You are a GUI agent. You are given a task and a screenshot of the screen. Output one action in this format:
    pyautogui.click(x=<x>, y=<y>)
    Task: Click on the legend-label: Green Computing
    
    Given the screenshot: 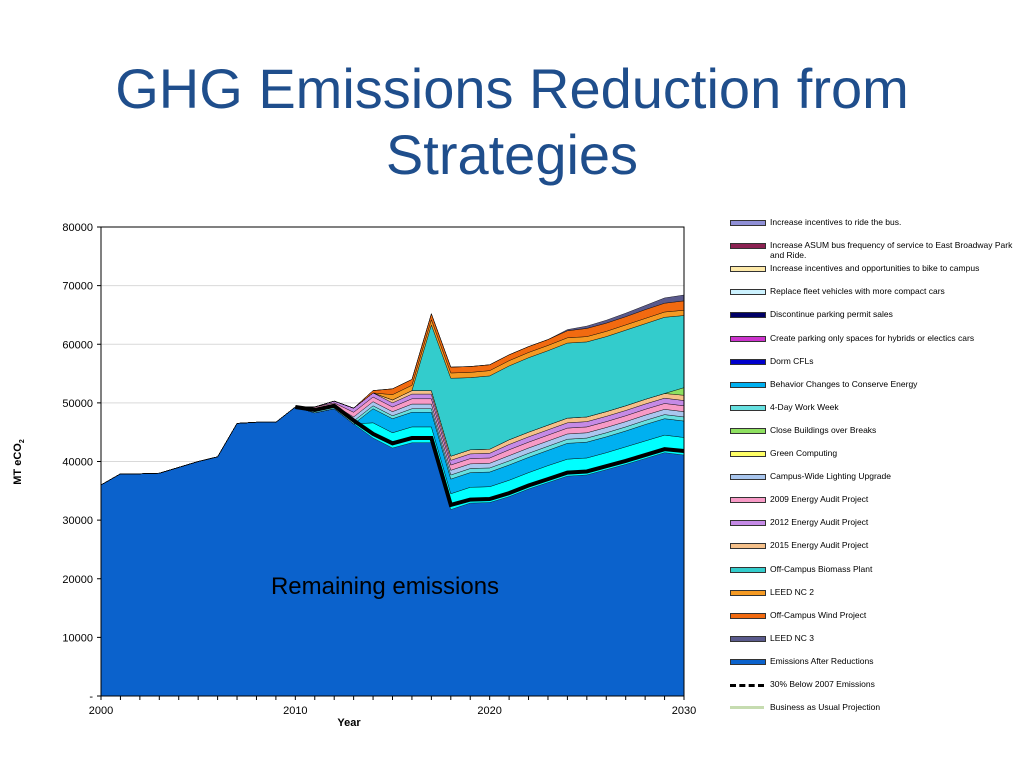 What is the action you would take?
    pyautogui.click(x=804, y=453)
    